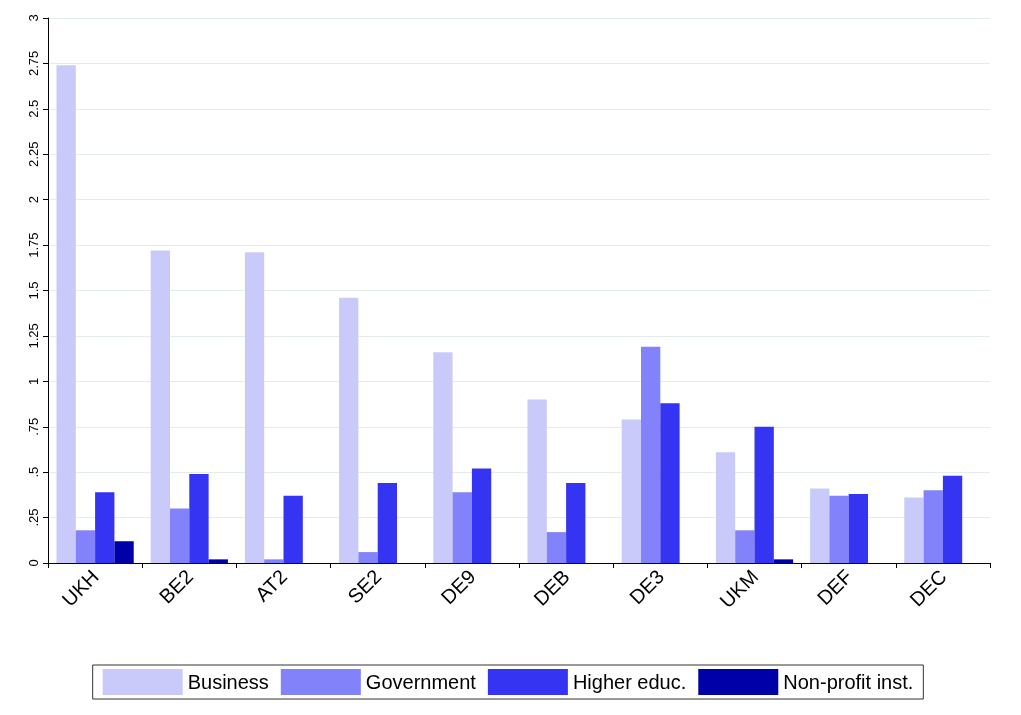 The image size is (1021, 715). I want to click on y-tick-label: 2.5, so click(33, 108).